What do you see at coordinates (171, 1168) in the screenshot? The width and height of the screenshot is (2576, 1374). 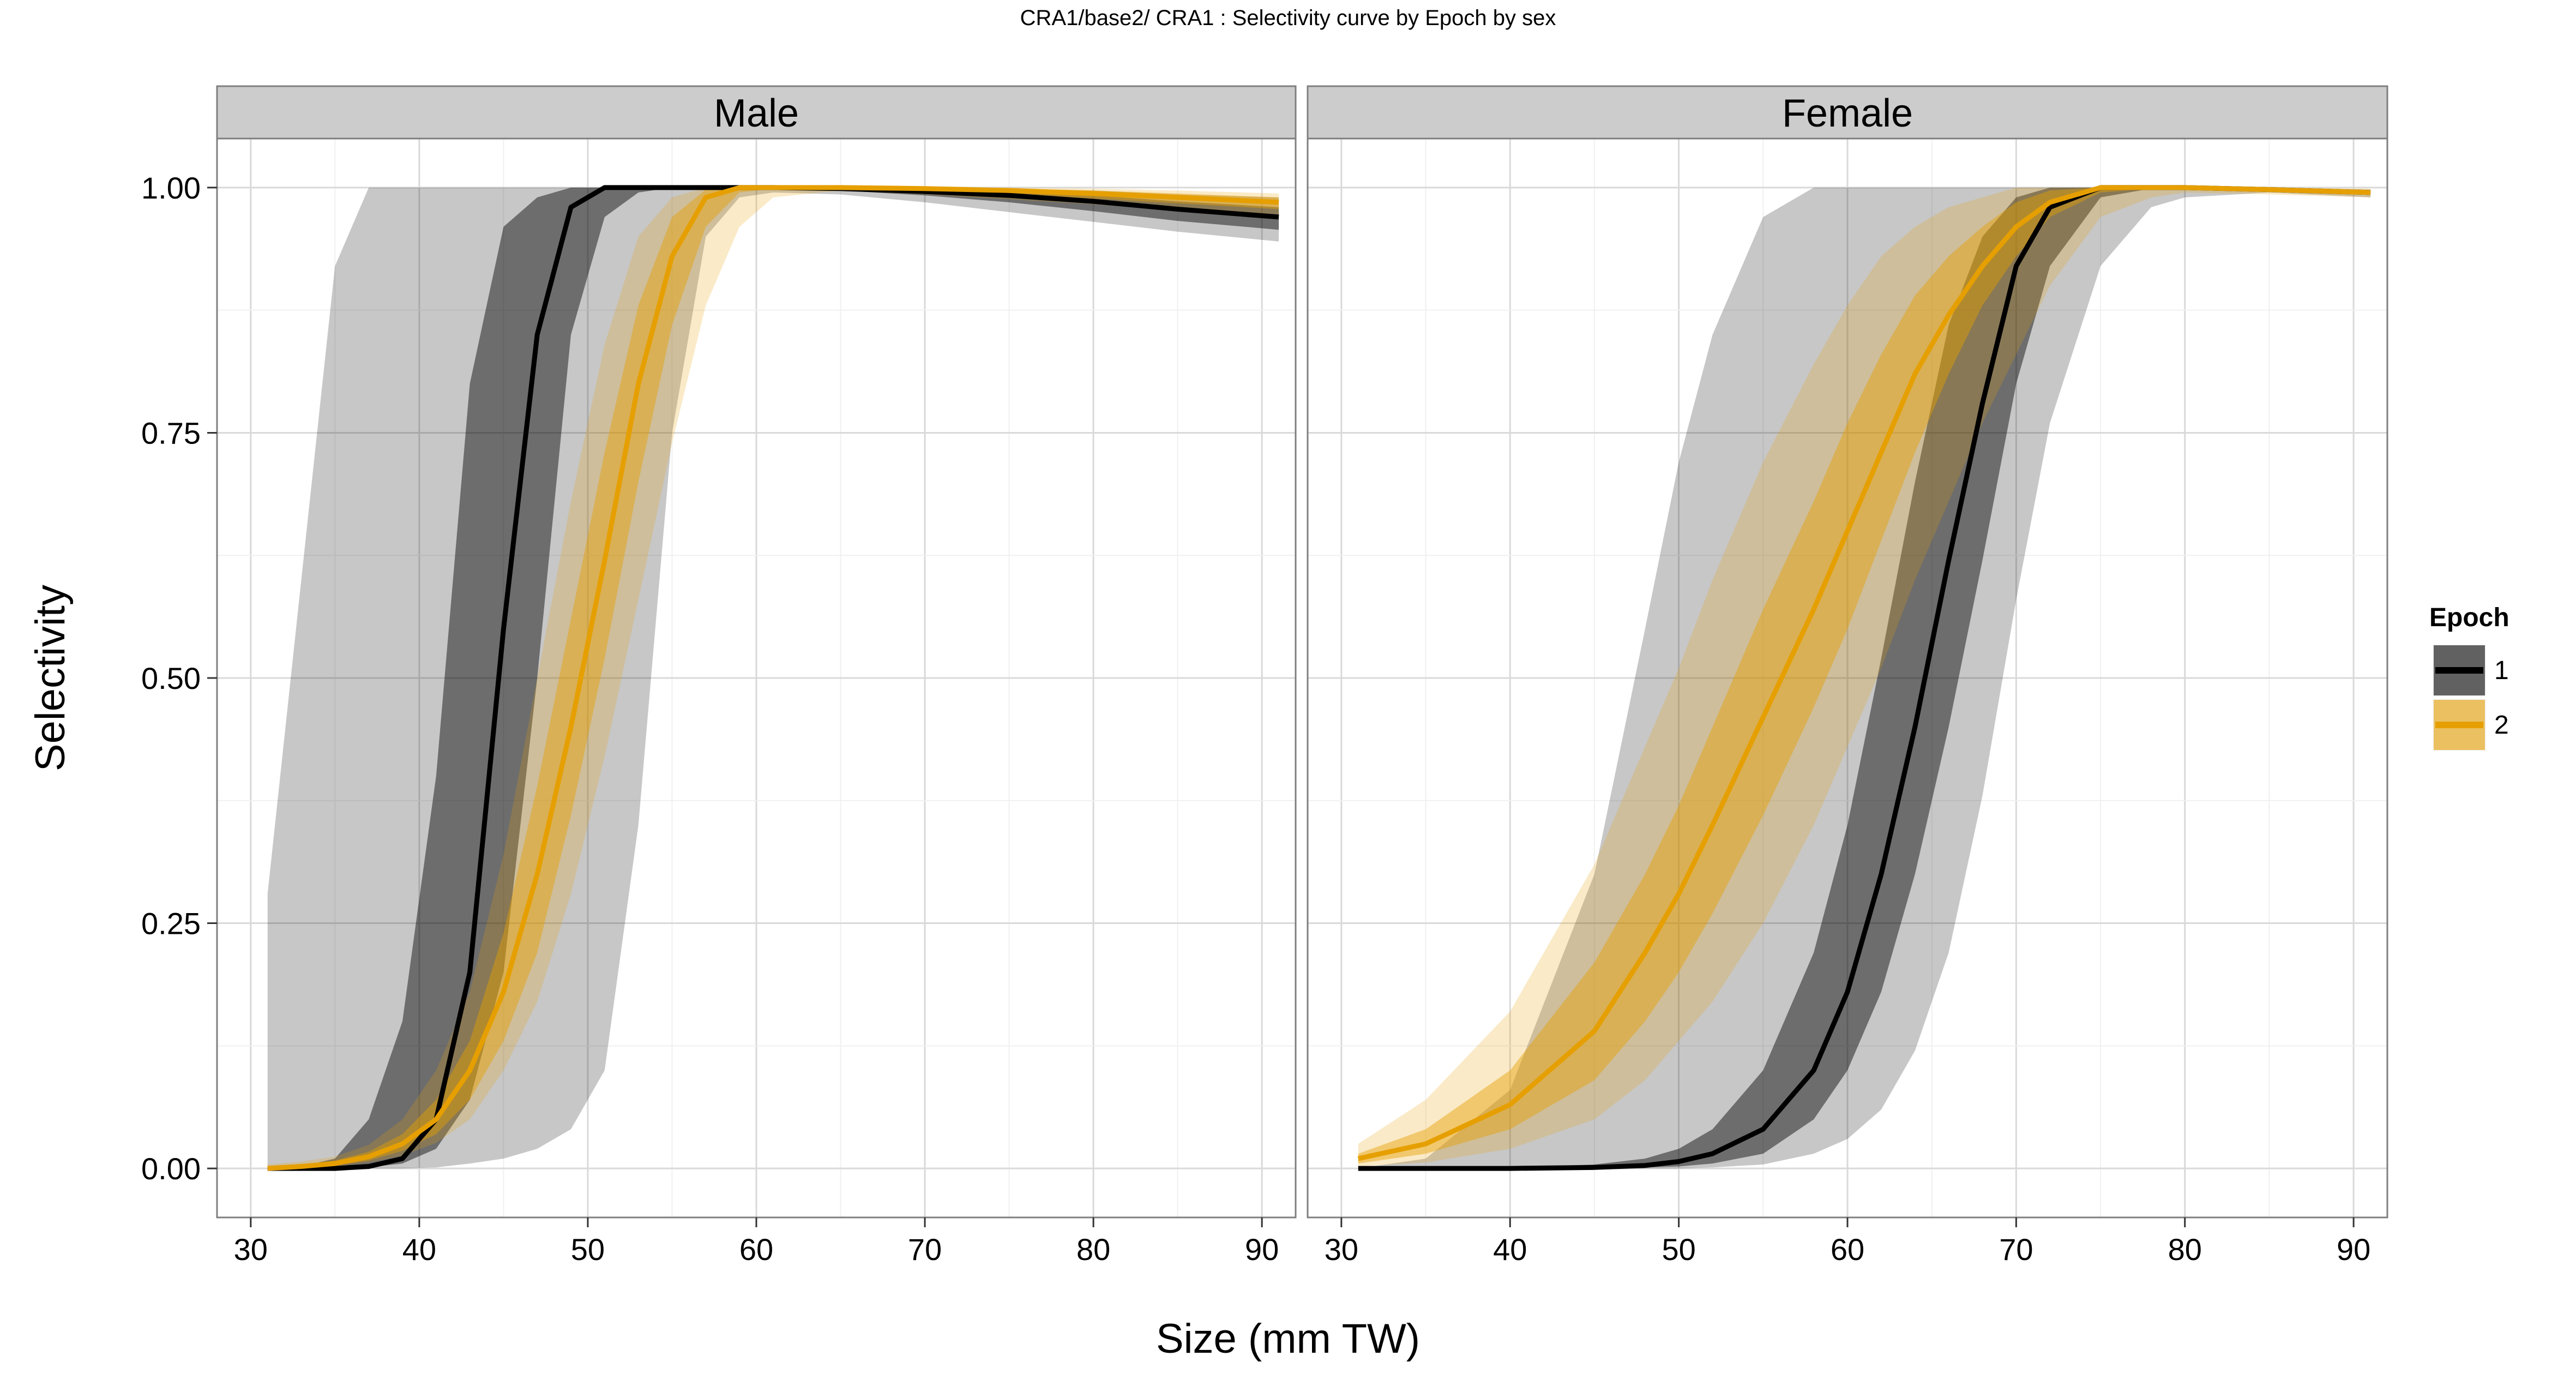 I see `y-tick-label: 0.00` at bounding box center [171, 1168].